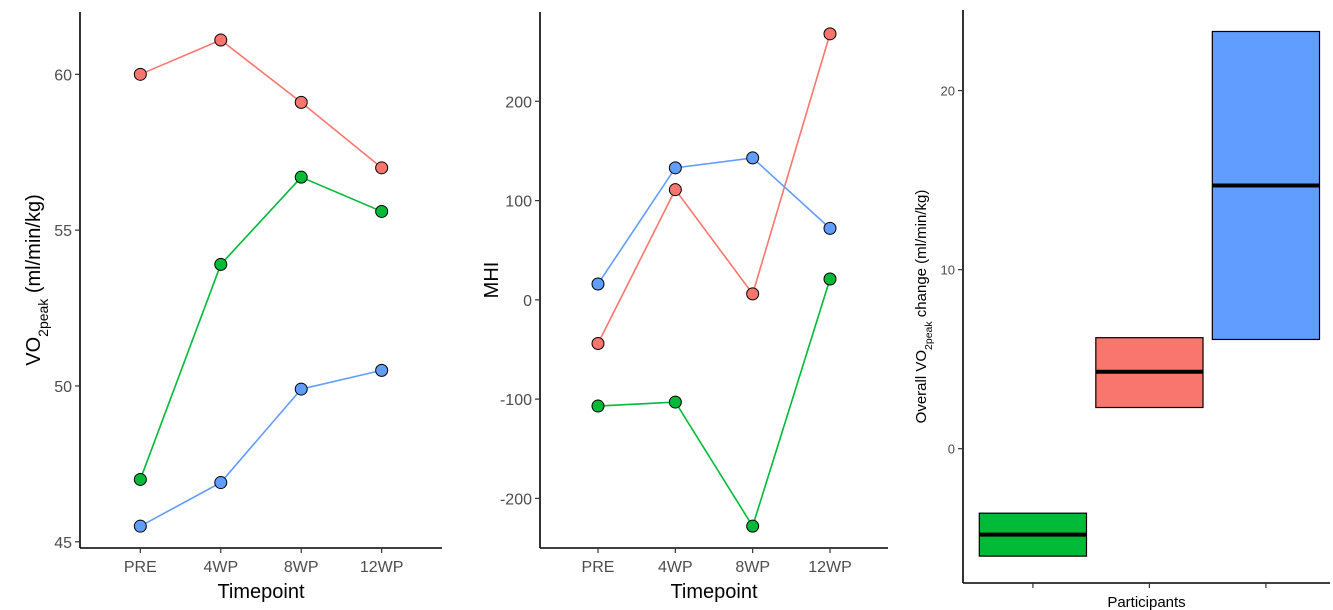 Image resolution: width=1333 pixels, height=610 pixels. Describe the element at coordinates (63, 387) in the screenshot. I see `y-tick-label: 50` at that location.